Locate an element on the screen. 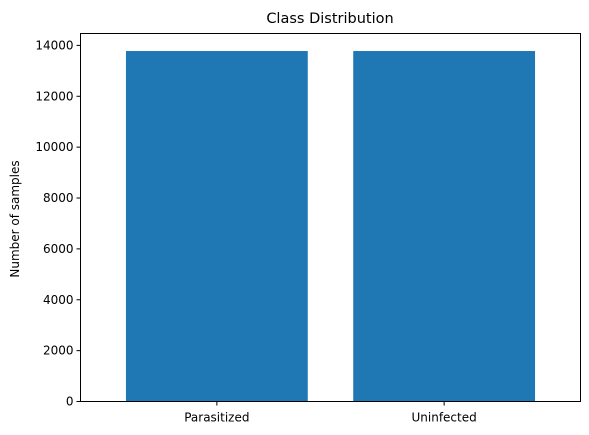 This screenshot has width=589, height=435. y-tick-label: 0 is located at coordinates (70, 402).